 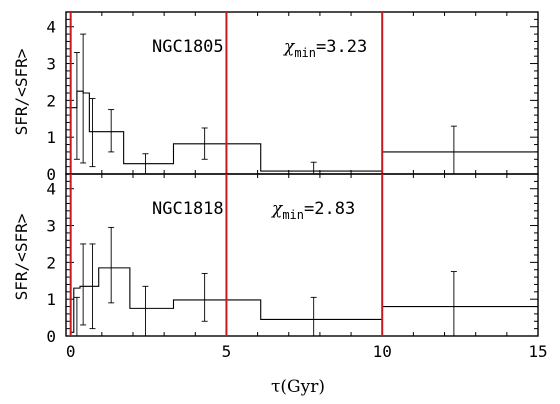 What do you see at coordinates (21, 257) in the screenshot?
I see `panel-bottom-ylabel: SFR/<SFR>` at bounding box center [21, 257].